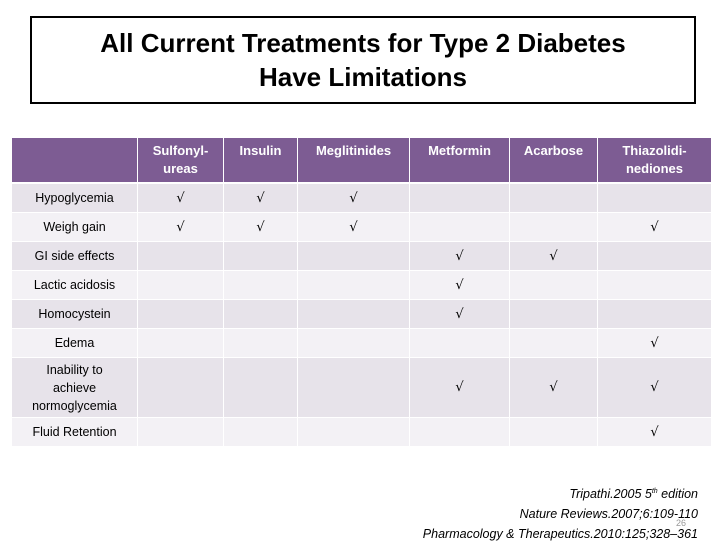  I want to click on table-row: Weigh gain √ √ √ √, so click(362, 227).